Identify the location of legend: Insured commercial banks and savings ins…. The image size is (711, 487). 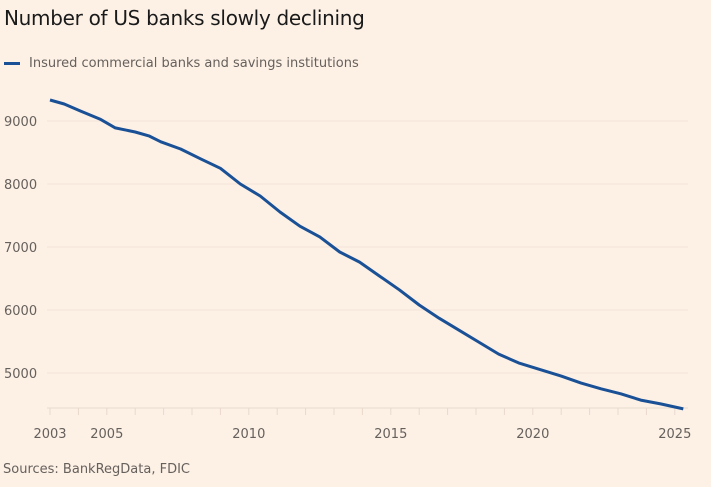
(181, 63).